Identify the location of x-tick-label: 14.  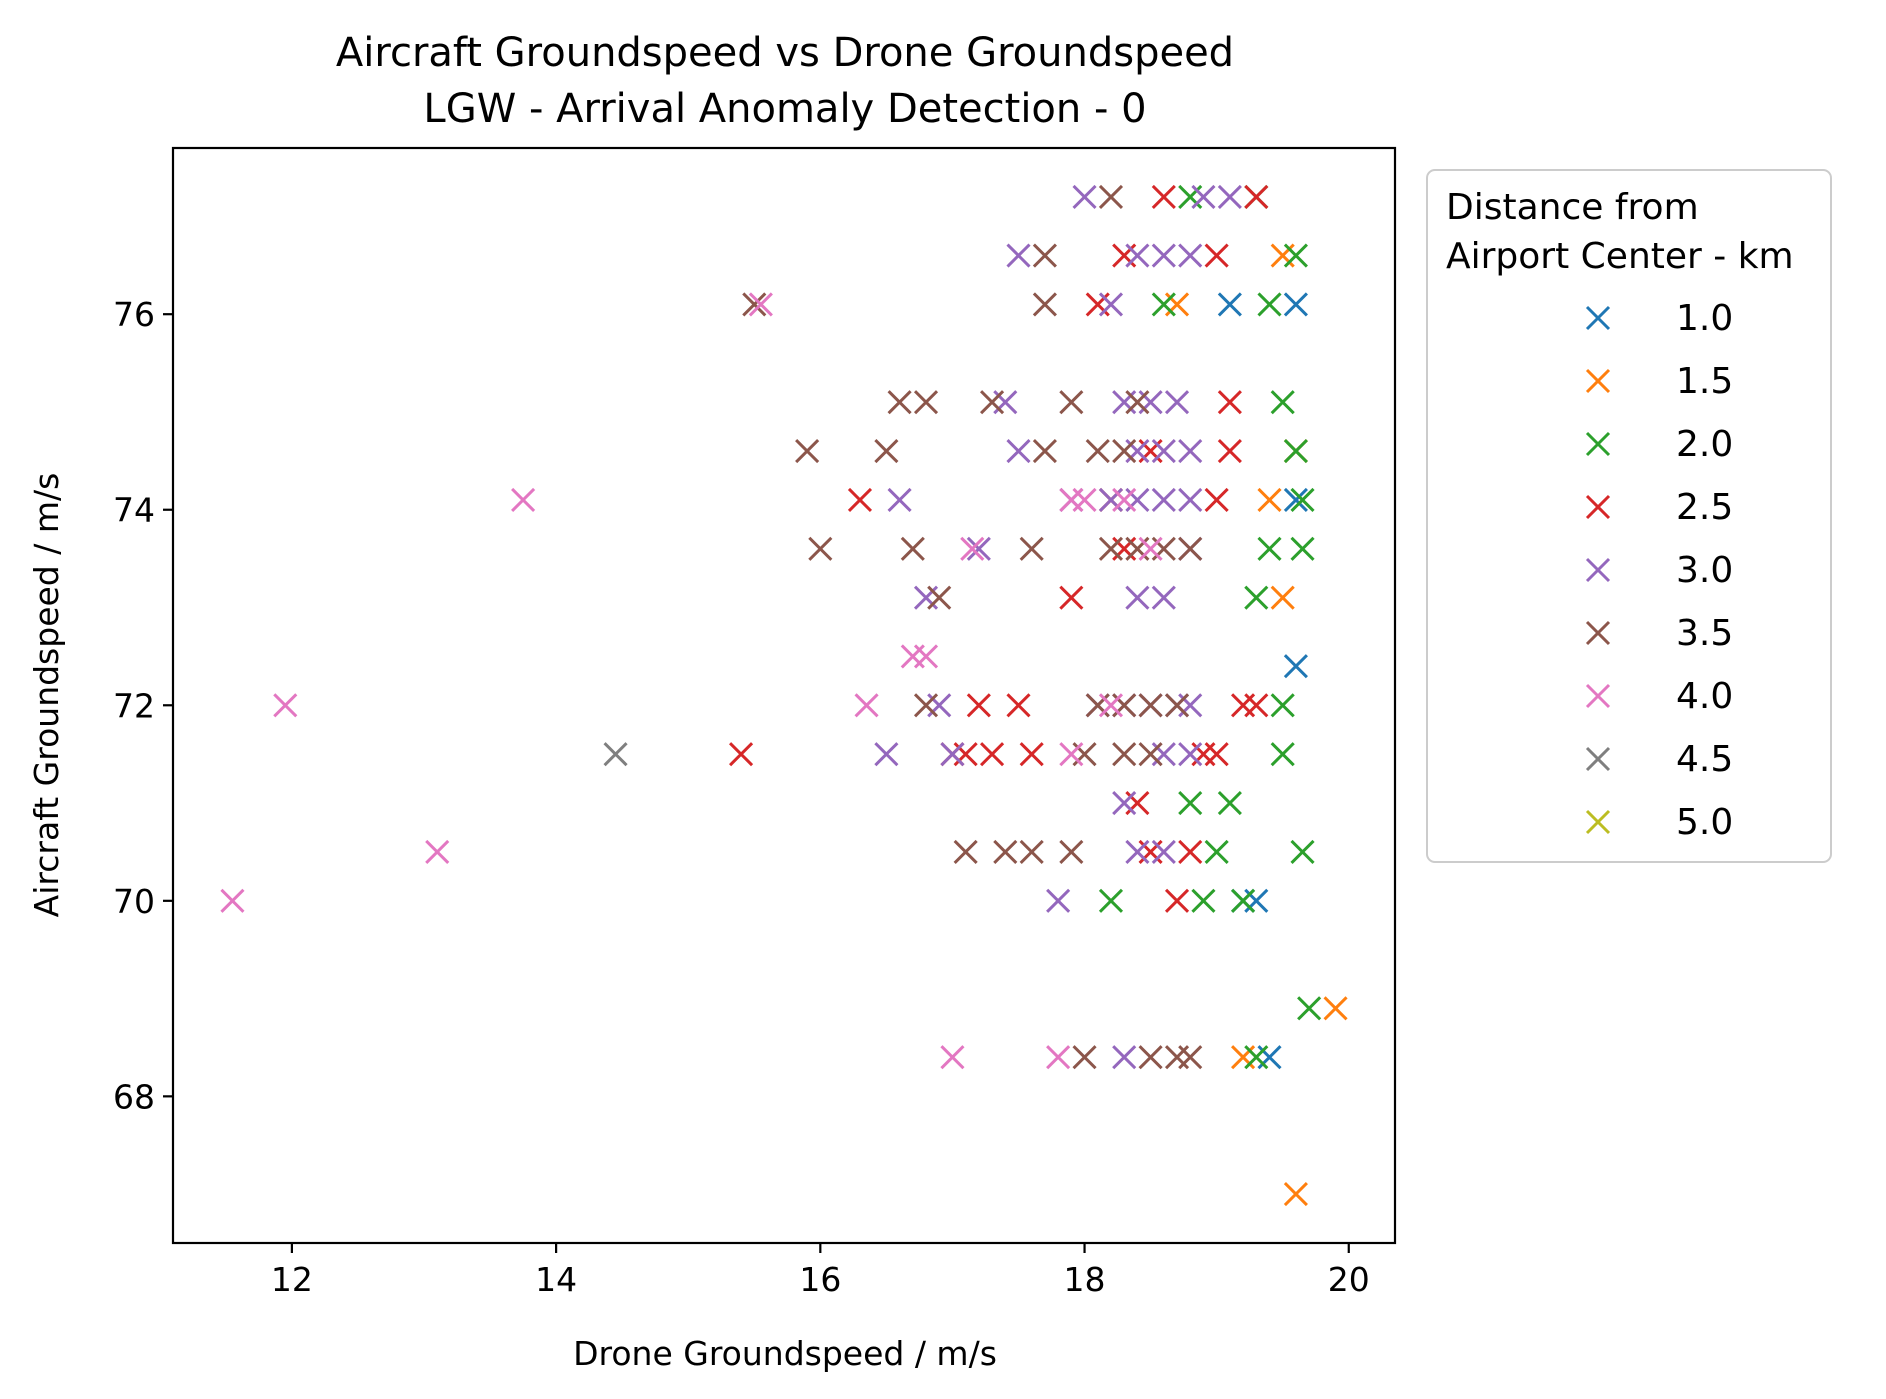
(556, 1279).